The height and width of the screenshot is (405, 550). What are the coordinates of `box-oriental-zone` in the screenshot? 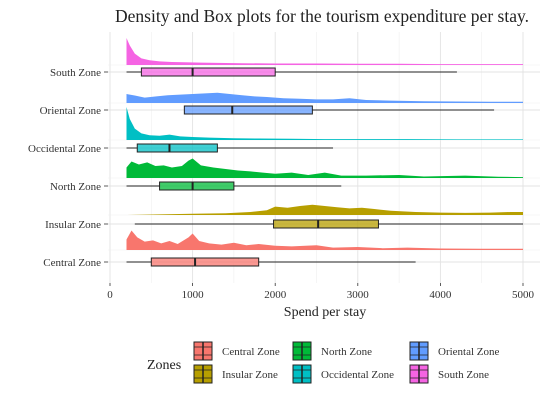 It's located at (248, 110).